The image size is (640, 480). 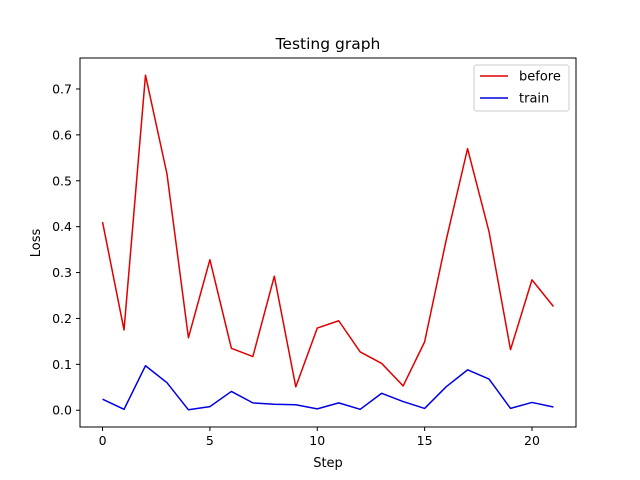 What do you see at coordinates (210, 440) in the screenshot?
I see `x-tick-label: 5` at bounding box center [210, 440].